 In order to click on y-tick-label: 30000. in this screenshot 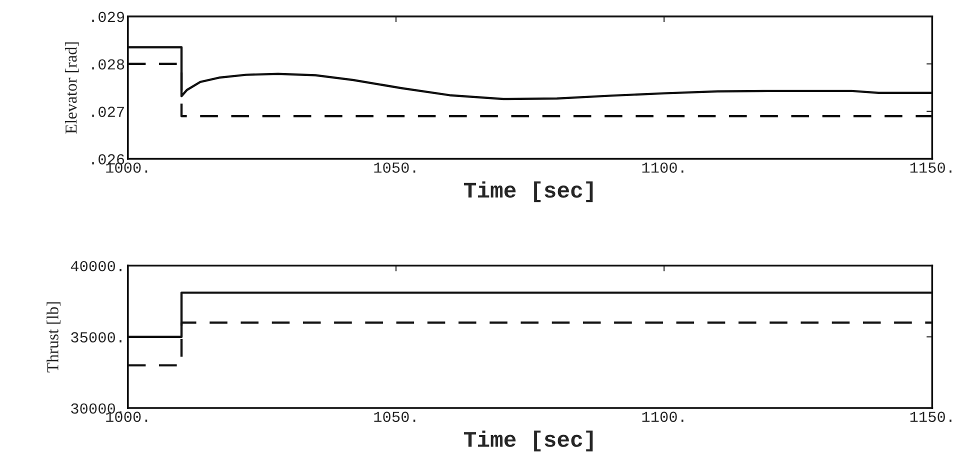, I will do `click(96, 408)`.